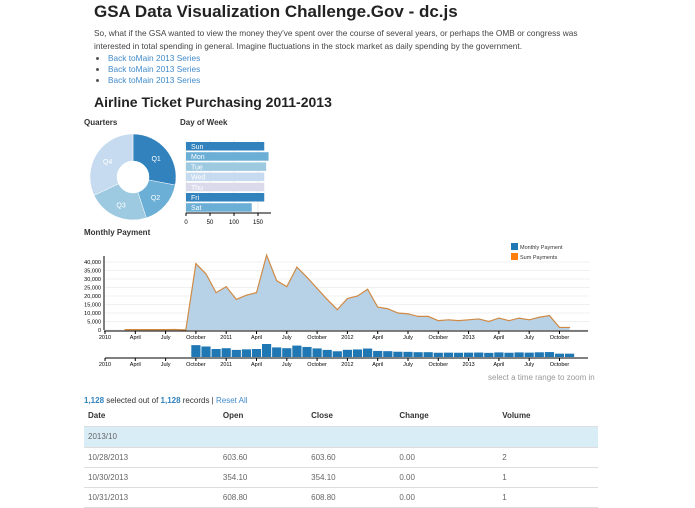  What do you see at coordinates (447, 416) in the screenshot?
I see `col-change: Change` at bounding box center [447, 416].